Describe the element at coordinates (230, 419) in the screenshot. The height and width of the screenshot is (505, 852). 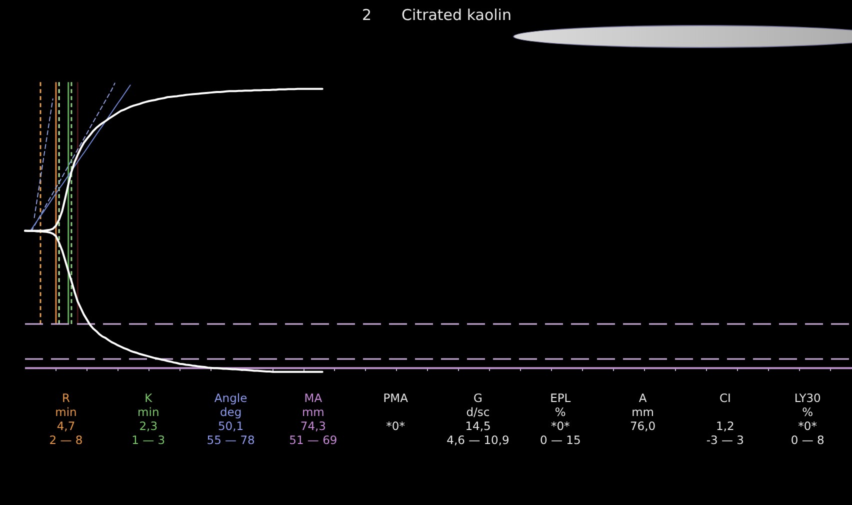
I see `text: Angle deg 50,1 55 — 78` at that location.